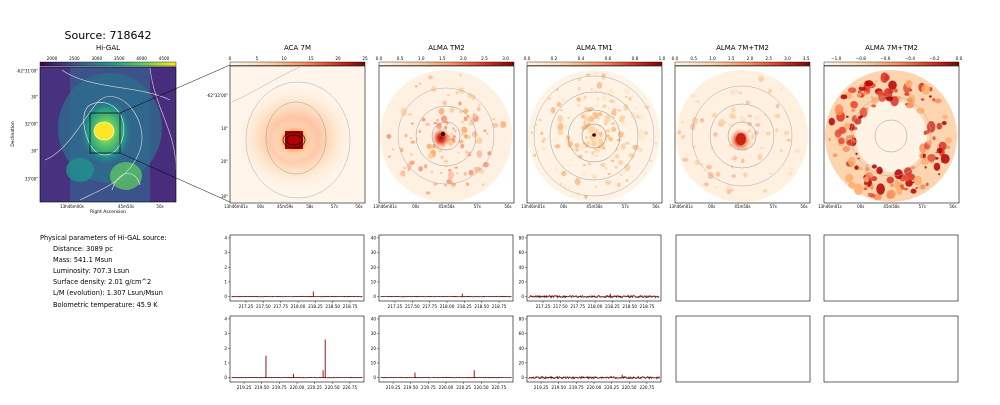 This screenshot has width=1000, height=405. What do you see at coordinates (743, 268) in the screenshot?
I see `empty-spectrum-7m-tm2-top` at bounding box center [743, 268].